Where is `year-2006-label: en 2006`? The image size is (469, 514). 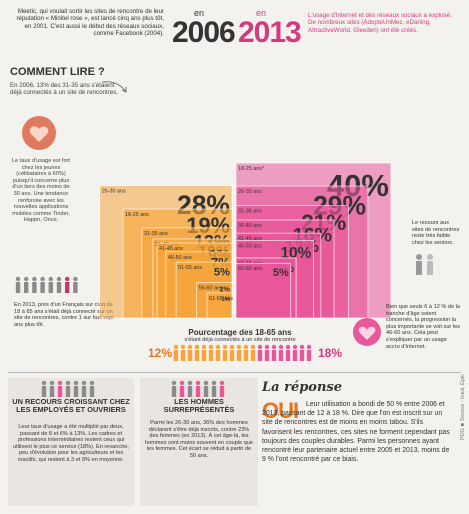
year-2006-label: en 2006 is located at coordinates (204, 29).